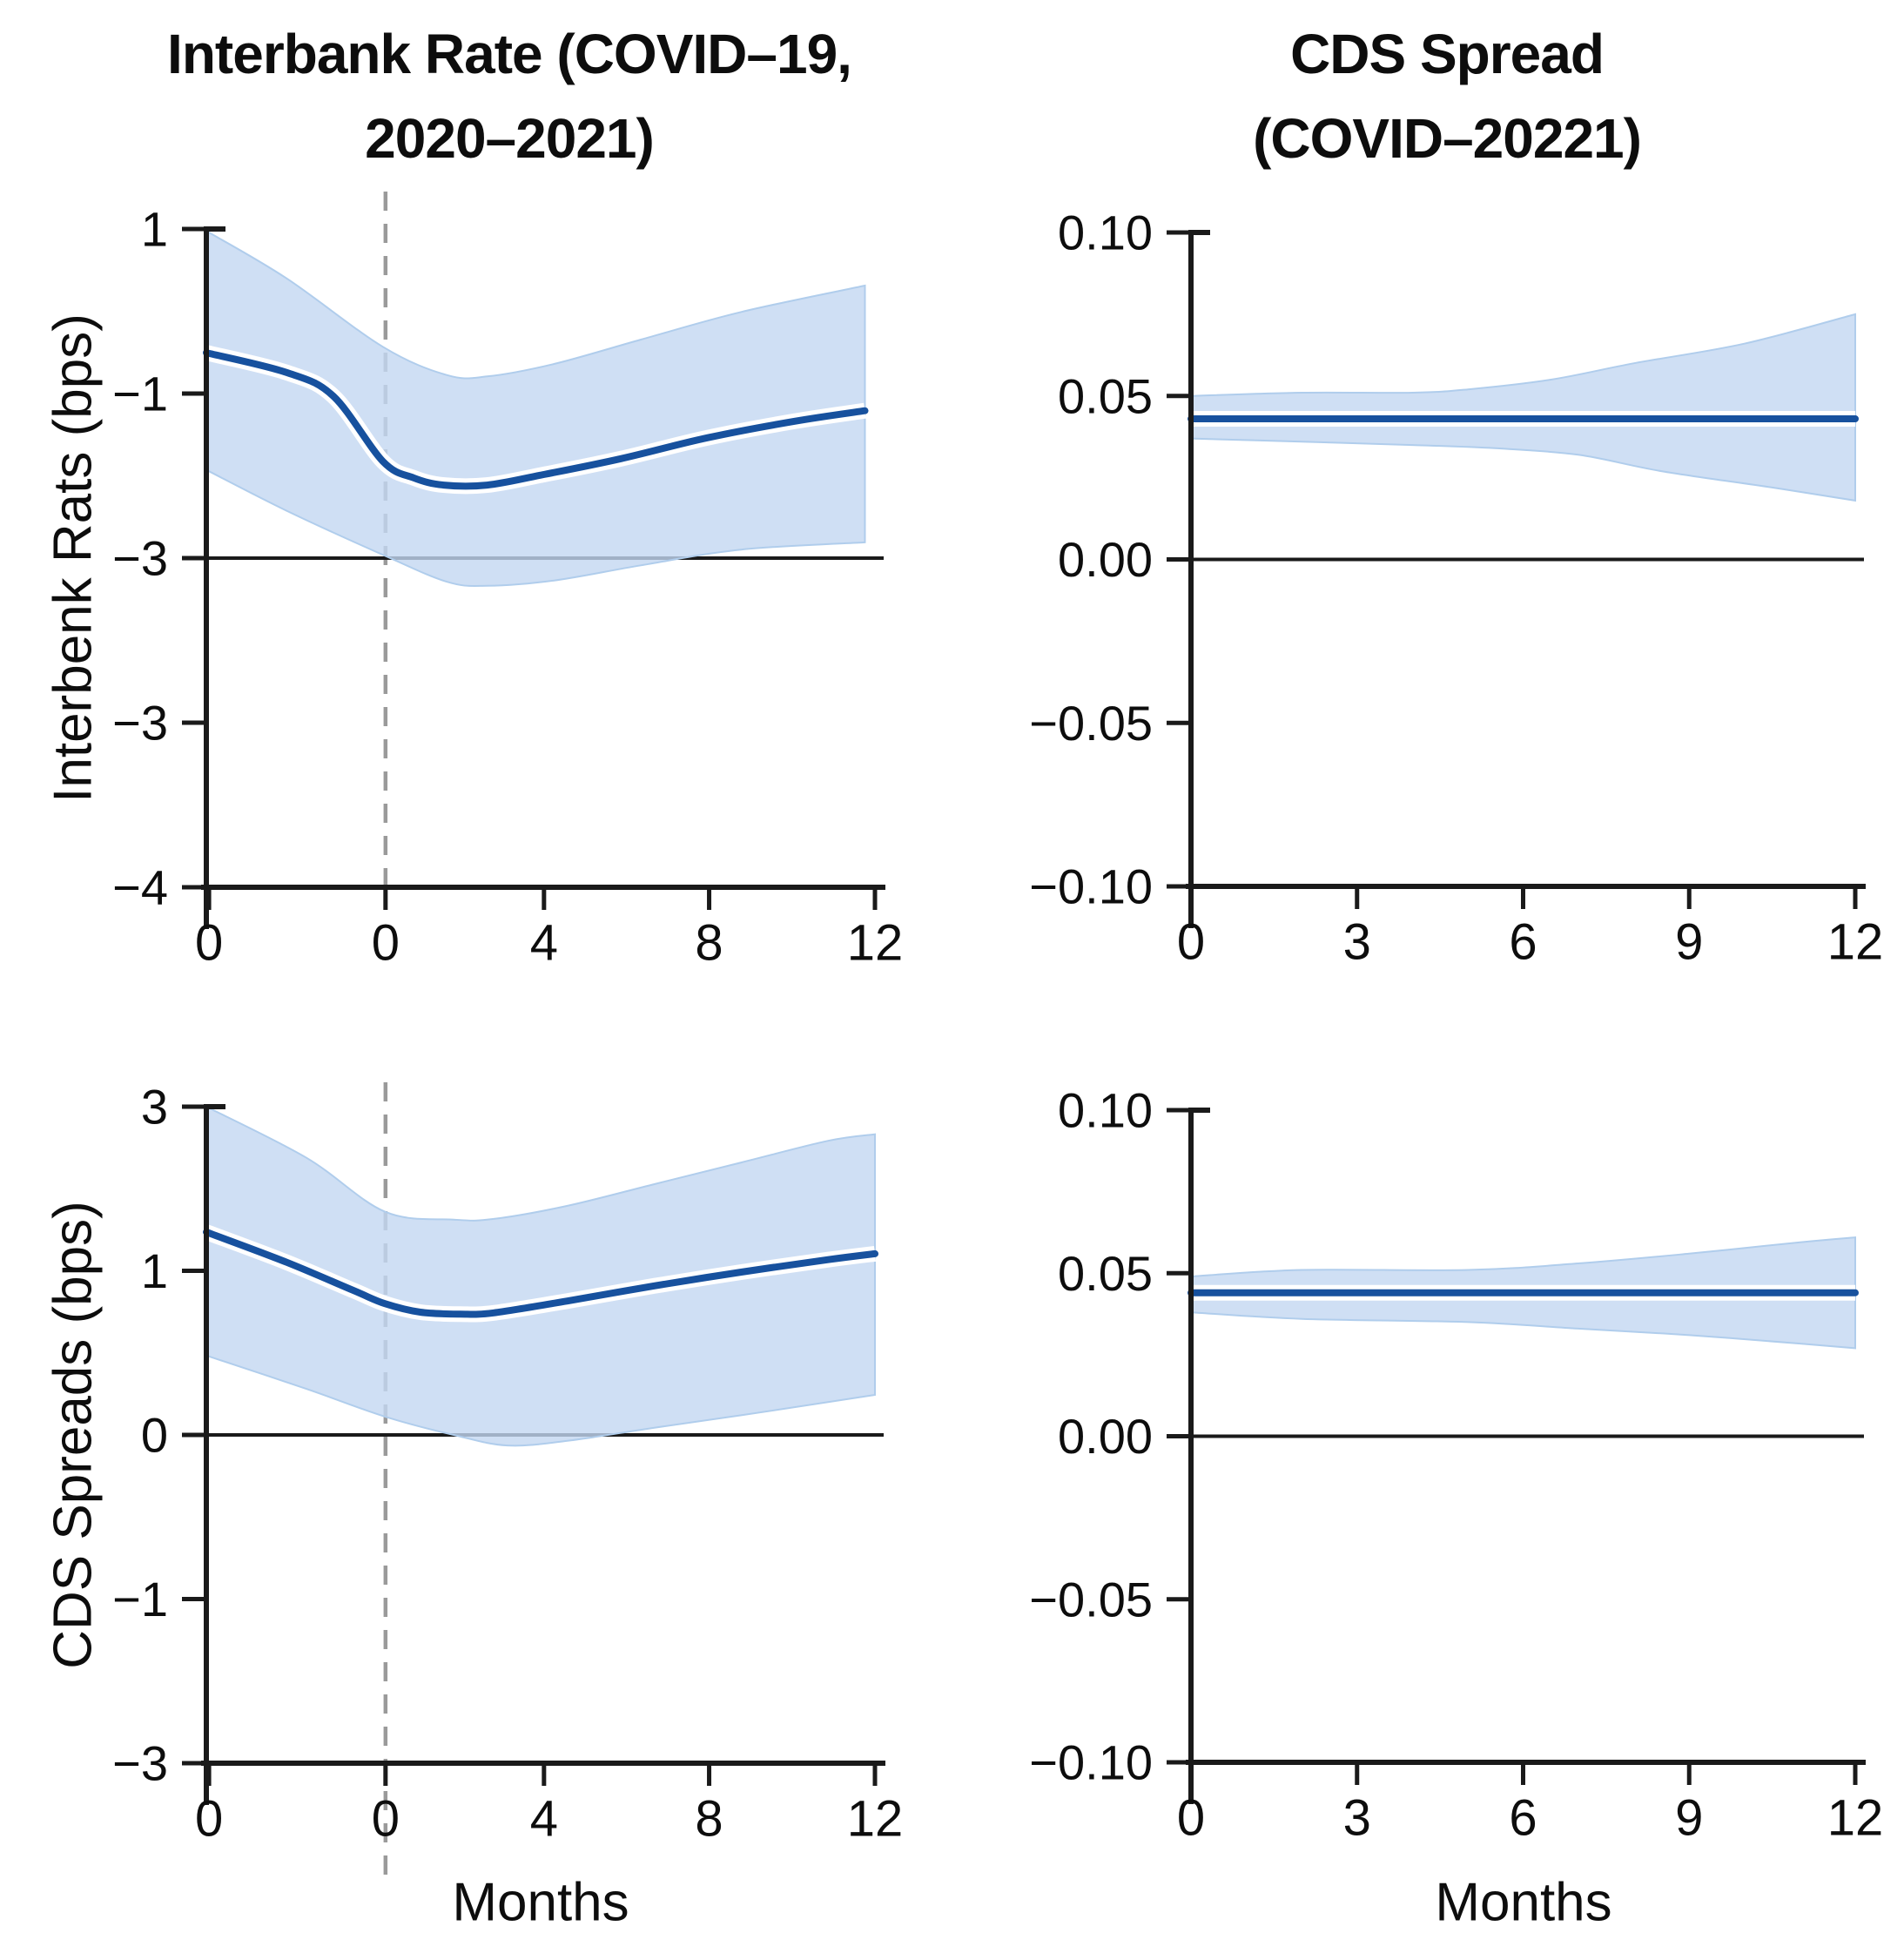 The width and height of the screenshot is (1904, 1953). Describe the element at coordinates (1447, 138) in the screenshot. I see `chart-title-right-line2: (COVID–20221)` at that location.